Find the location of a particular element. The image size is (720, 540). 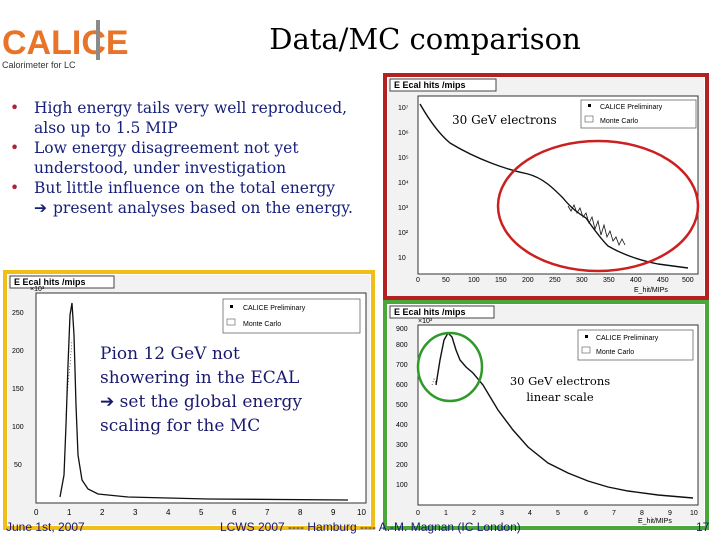

page-title: Data/MC comparison is located at coordinates (425, 39).